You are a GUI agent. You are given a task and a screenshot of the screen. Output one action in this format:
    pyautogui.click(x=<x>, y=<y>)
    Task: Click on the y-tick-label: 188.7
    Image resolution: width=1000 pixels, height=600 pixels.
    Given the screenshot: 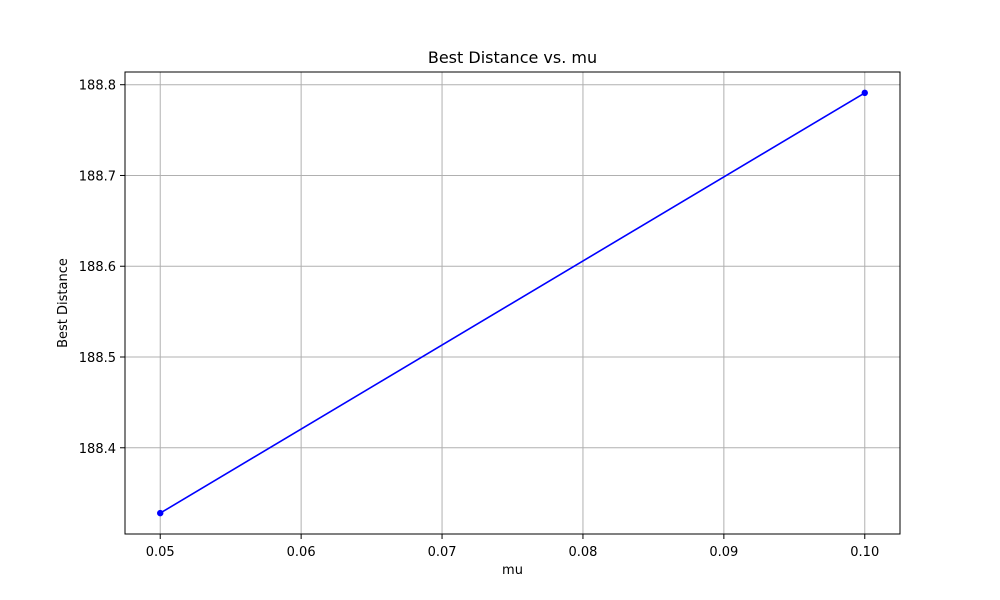 What is the action you would take?
    pyautogui.click(x=97, y=176)
    